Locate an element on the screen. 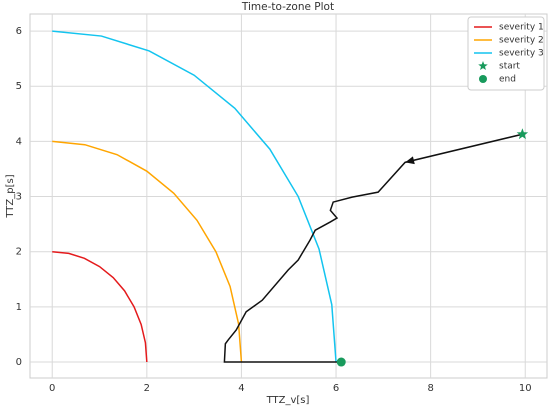  x-tick-label: 2 is located at coordinates (147, 388).